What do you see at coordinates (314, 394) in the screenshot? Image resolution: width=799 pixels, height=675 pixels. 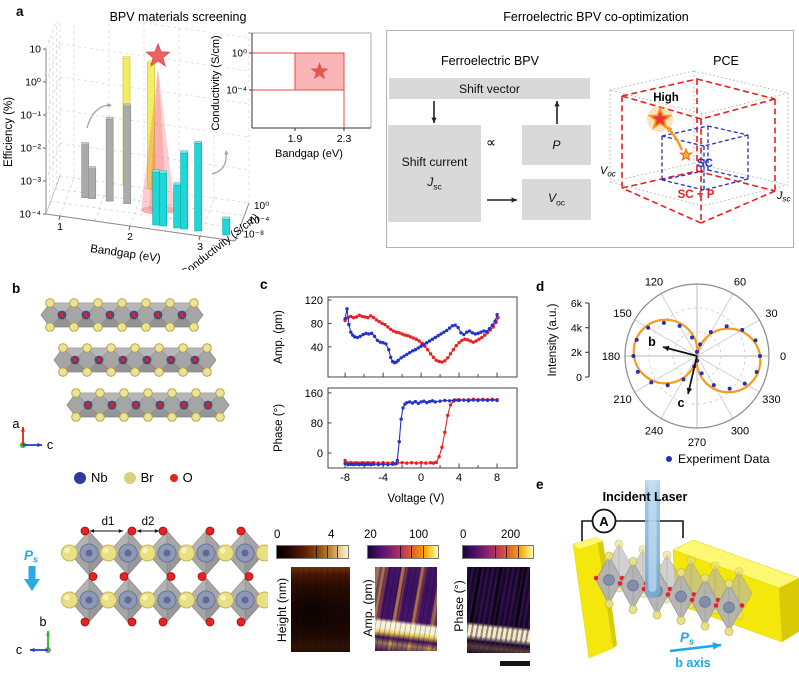 I see `svg-text: 160` at bounding box center [314, 394].